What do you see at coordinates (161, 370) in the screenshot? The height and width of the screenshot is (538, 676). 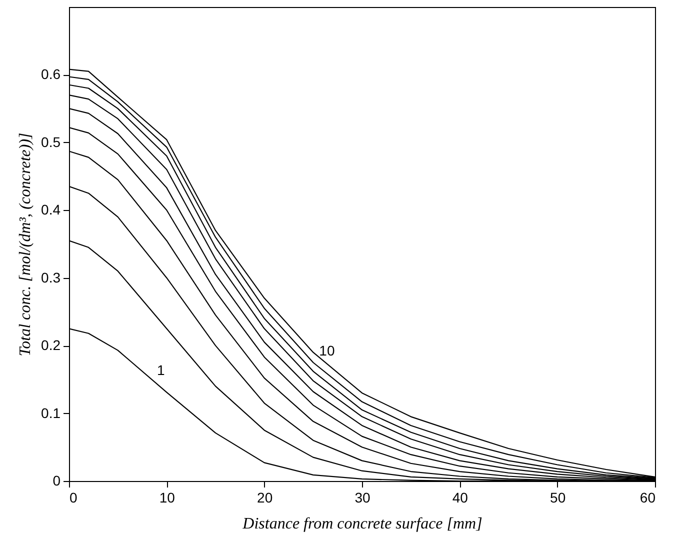 I see `annotation: 1` at bounding box center [161, 370].